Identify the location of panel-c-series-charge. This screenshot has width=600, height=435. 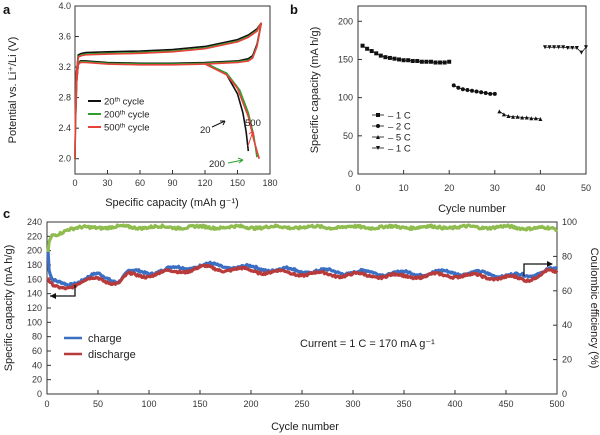
(302, 268).